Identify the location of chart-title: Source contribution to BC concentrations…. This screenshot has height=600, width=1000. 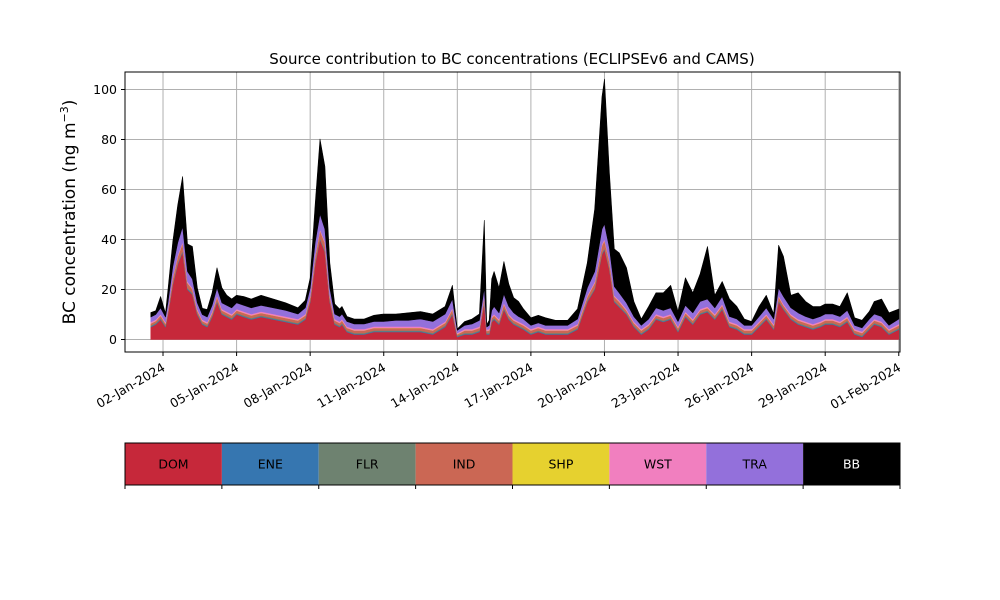
(511, 59).